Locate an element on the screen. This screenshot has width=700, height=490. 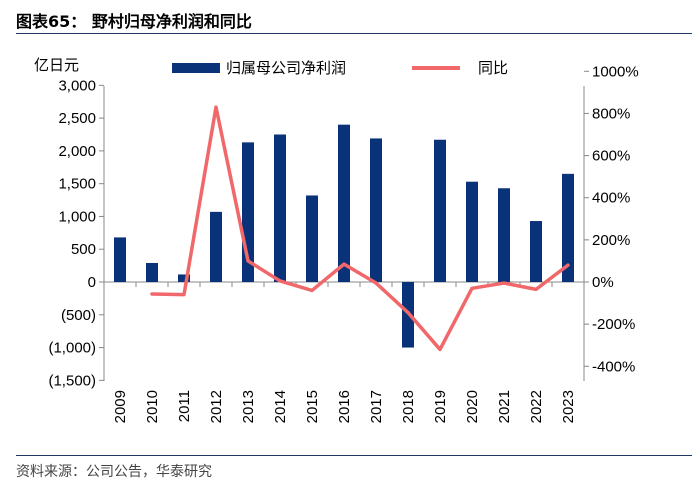
bar-2021 is located at coordinates (504, 235).